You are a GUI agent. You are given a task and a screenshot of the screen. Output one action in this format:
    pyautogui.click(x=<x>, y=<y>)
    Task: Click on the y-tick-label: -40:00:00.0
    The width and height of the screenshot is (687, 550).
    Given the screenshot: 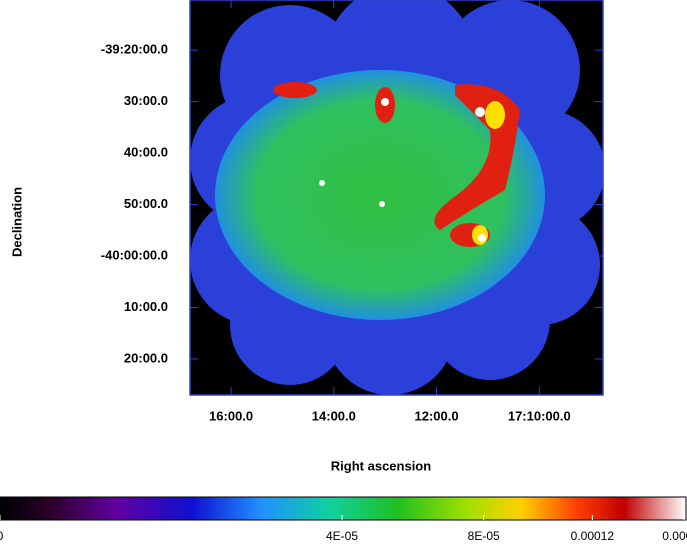 What is the action you would take?
    pyautogui.click(x=134, y=254)
    